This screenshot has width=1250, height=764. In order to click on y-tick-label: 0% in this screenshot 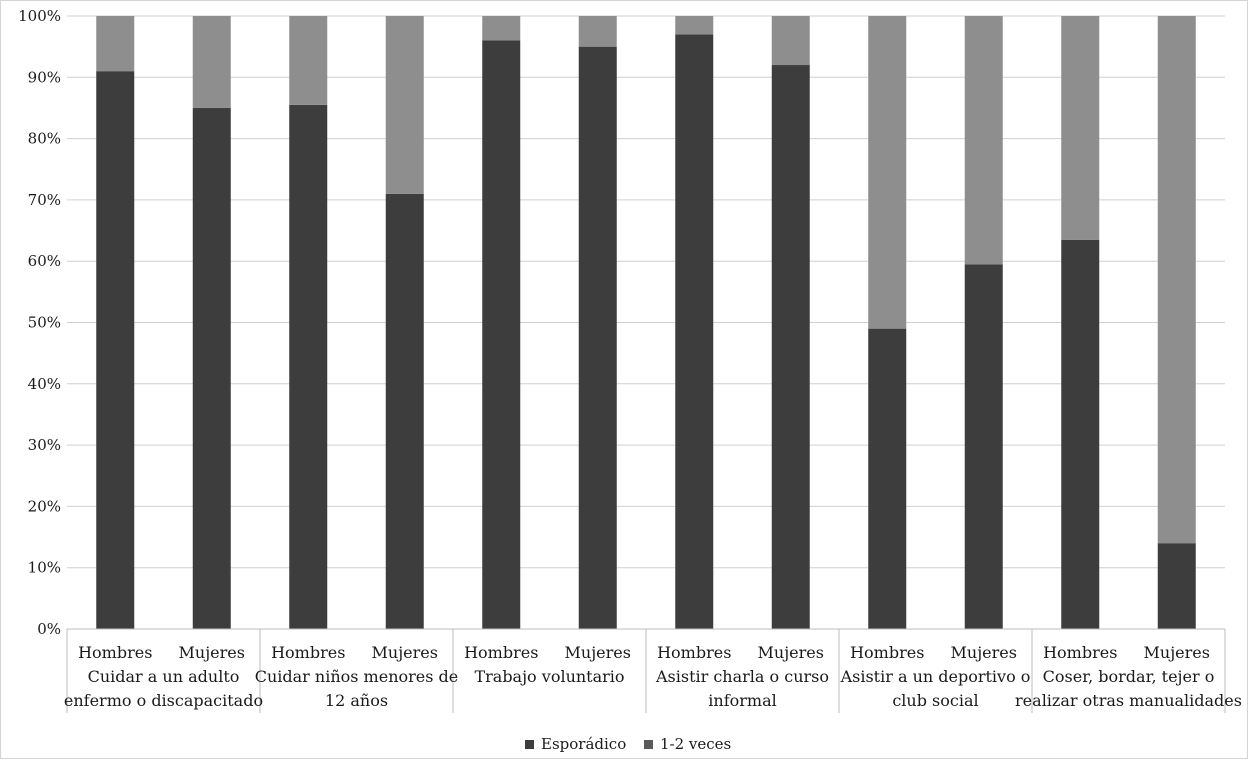, I will do `click(49, 629)`.